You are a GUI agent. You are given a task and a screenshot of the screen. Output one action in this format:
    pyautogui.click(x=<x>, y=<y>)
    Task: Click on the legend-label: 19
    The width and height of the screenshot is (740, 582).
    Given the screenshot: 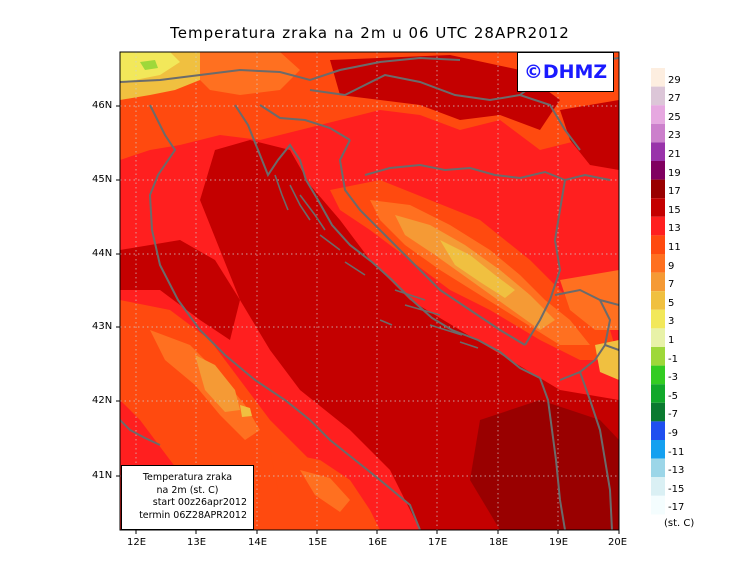 What is the action you would take?
    pyautogui.click(x=674, y=173)
    